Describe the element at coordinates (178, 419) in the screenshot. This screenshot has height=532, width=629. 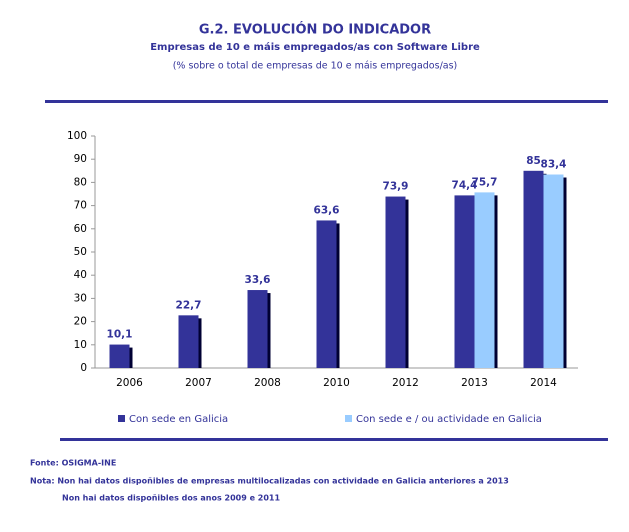
I see `legend-label: Con sede en Galicia` at that location.